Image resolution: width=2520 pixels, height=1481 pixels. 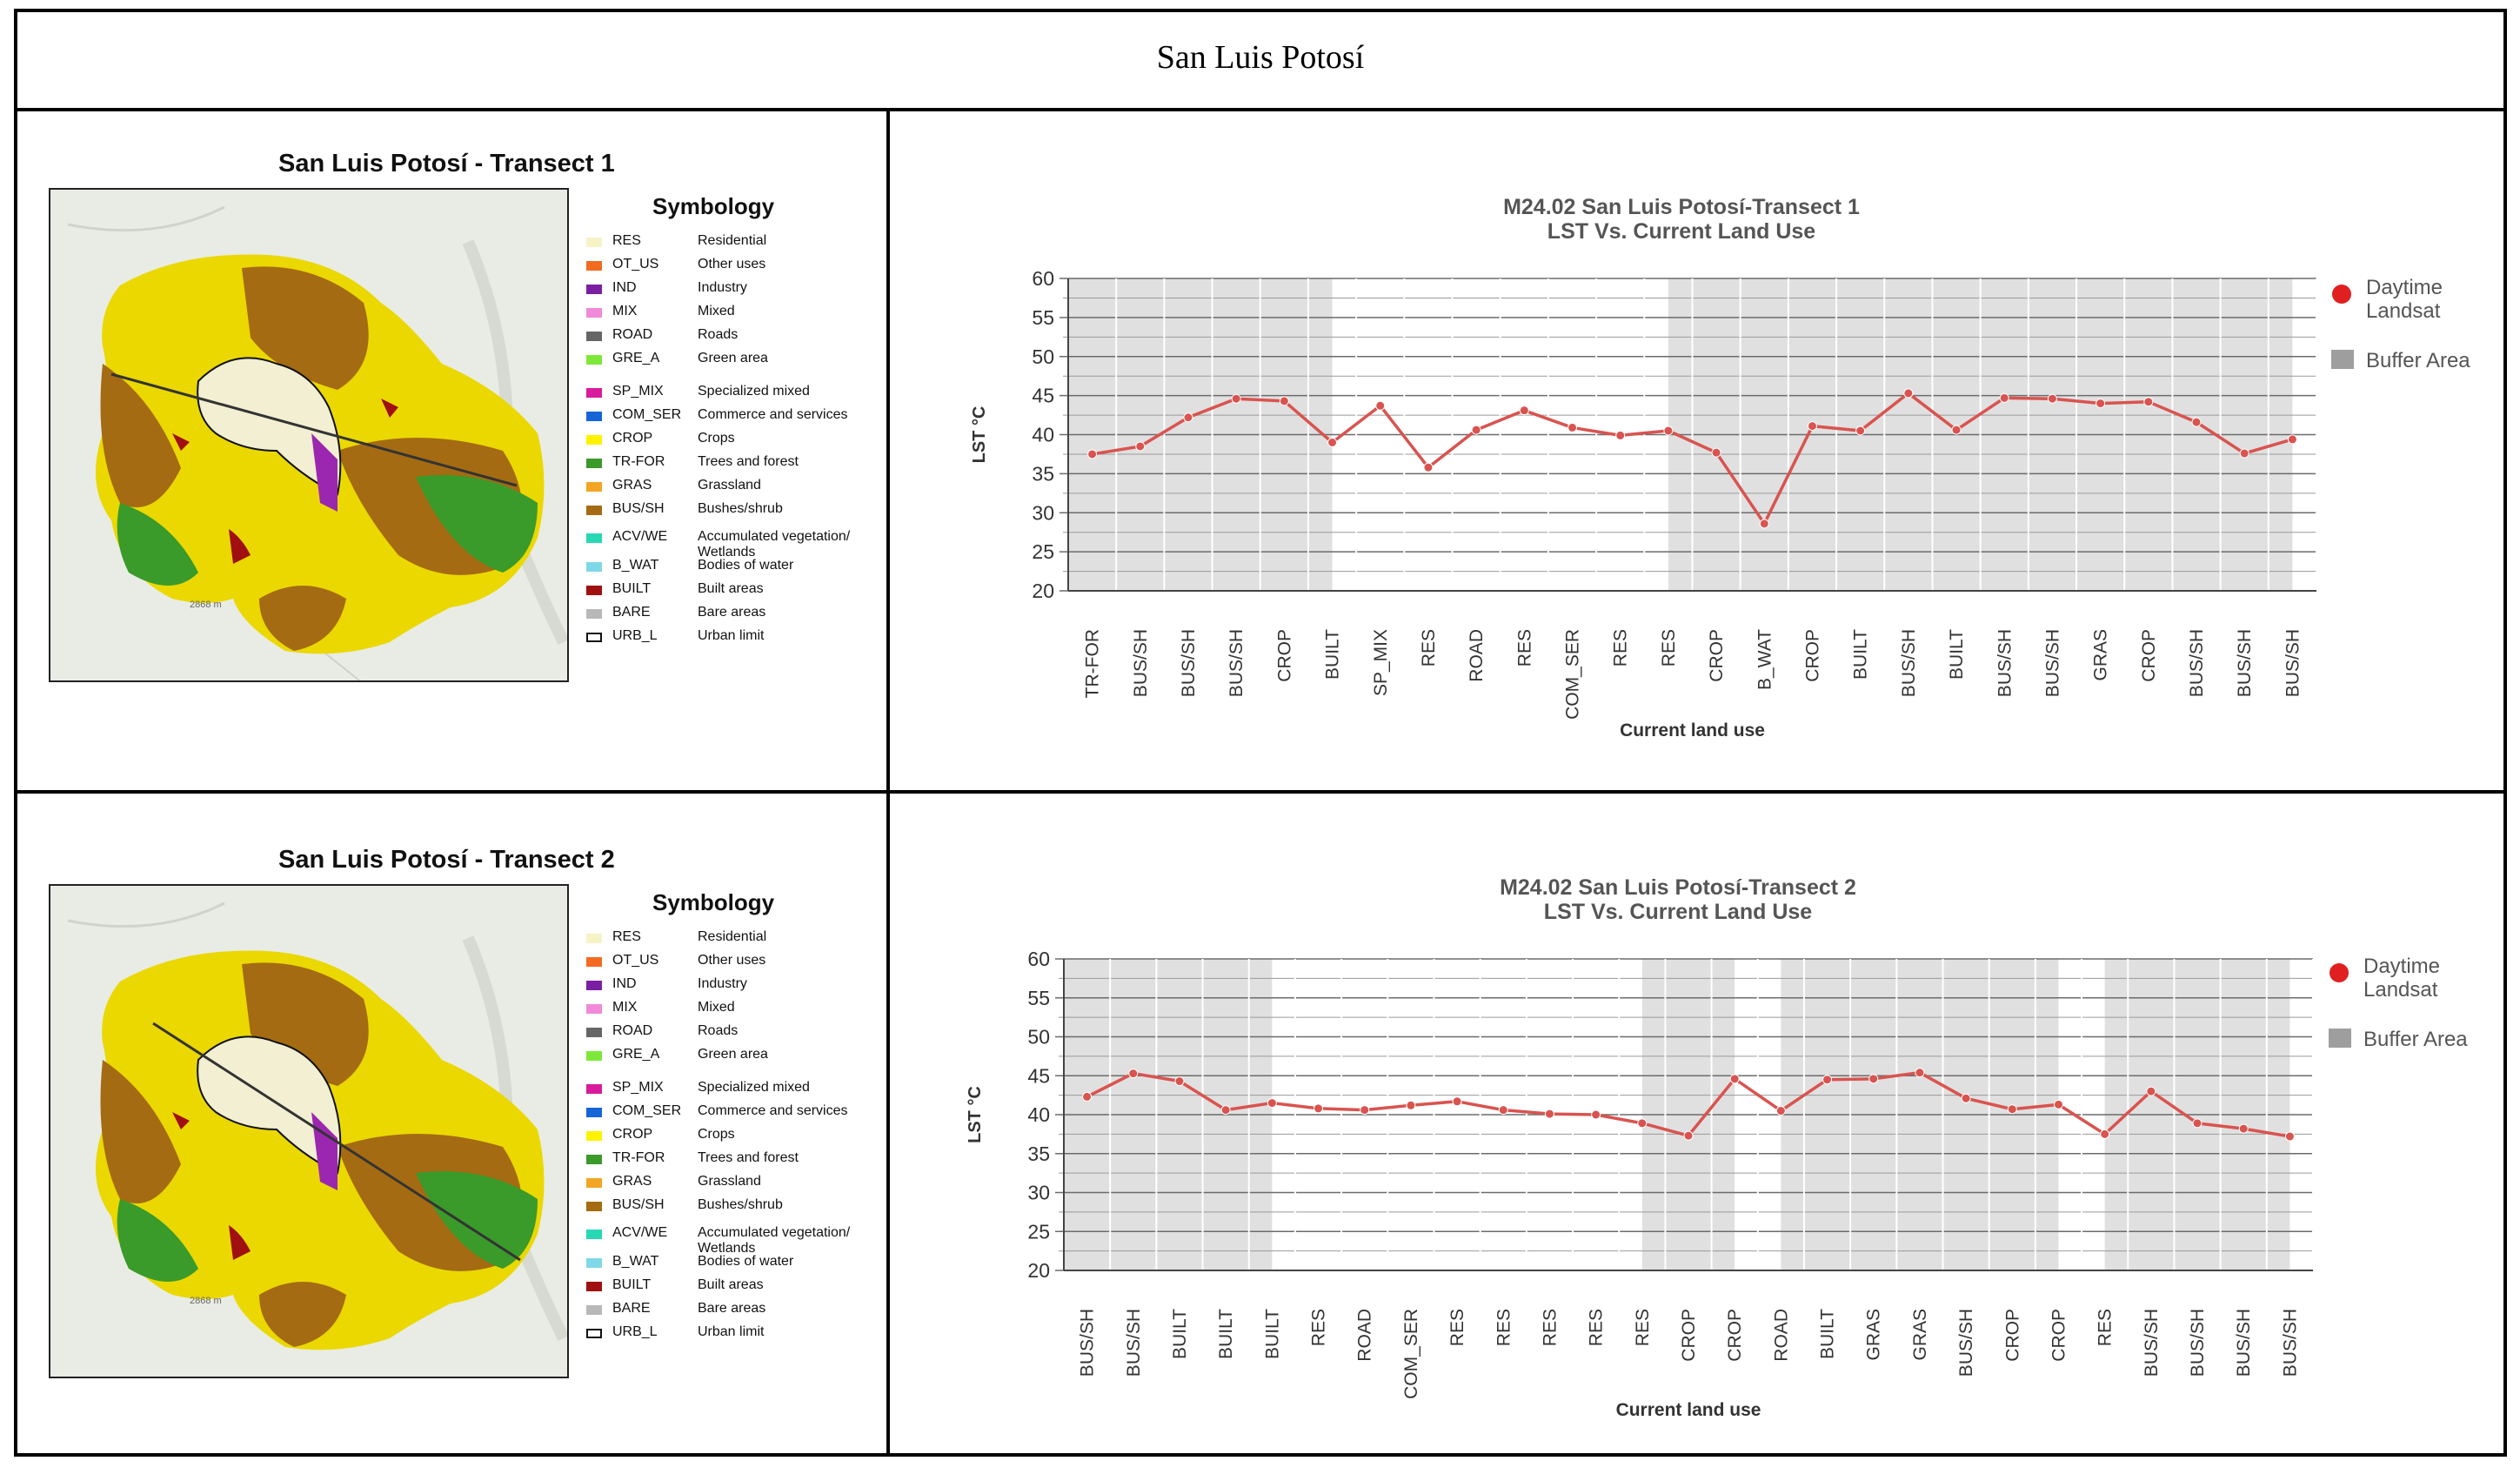 What do you see at coordinates (632, 485) in the screenshot?
I see `legend-code: GRAS` at bounding box center [632, 485].